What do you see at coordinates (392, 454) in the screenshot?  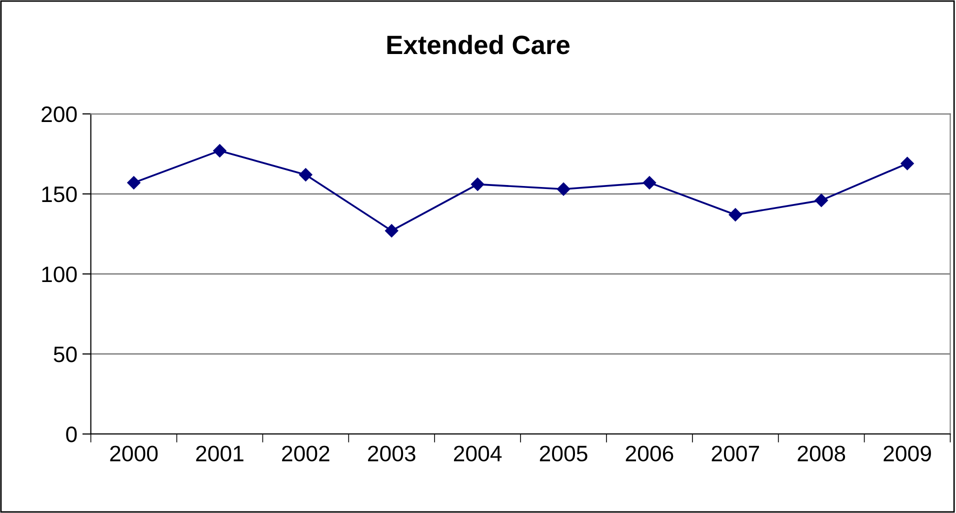 I see `x-tick-label: 2003` at bounding box center [392, 454].